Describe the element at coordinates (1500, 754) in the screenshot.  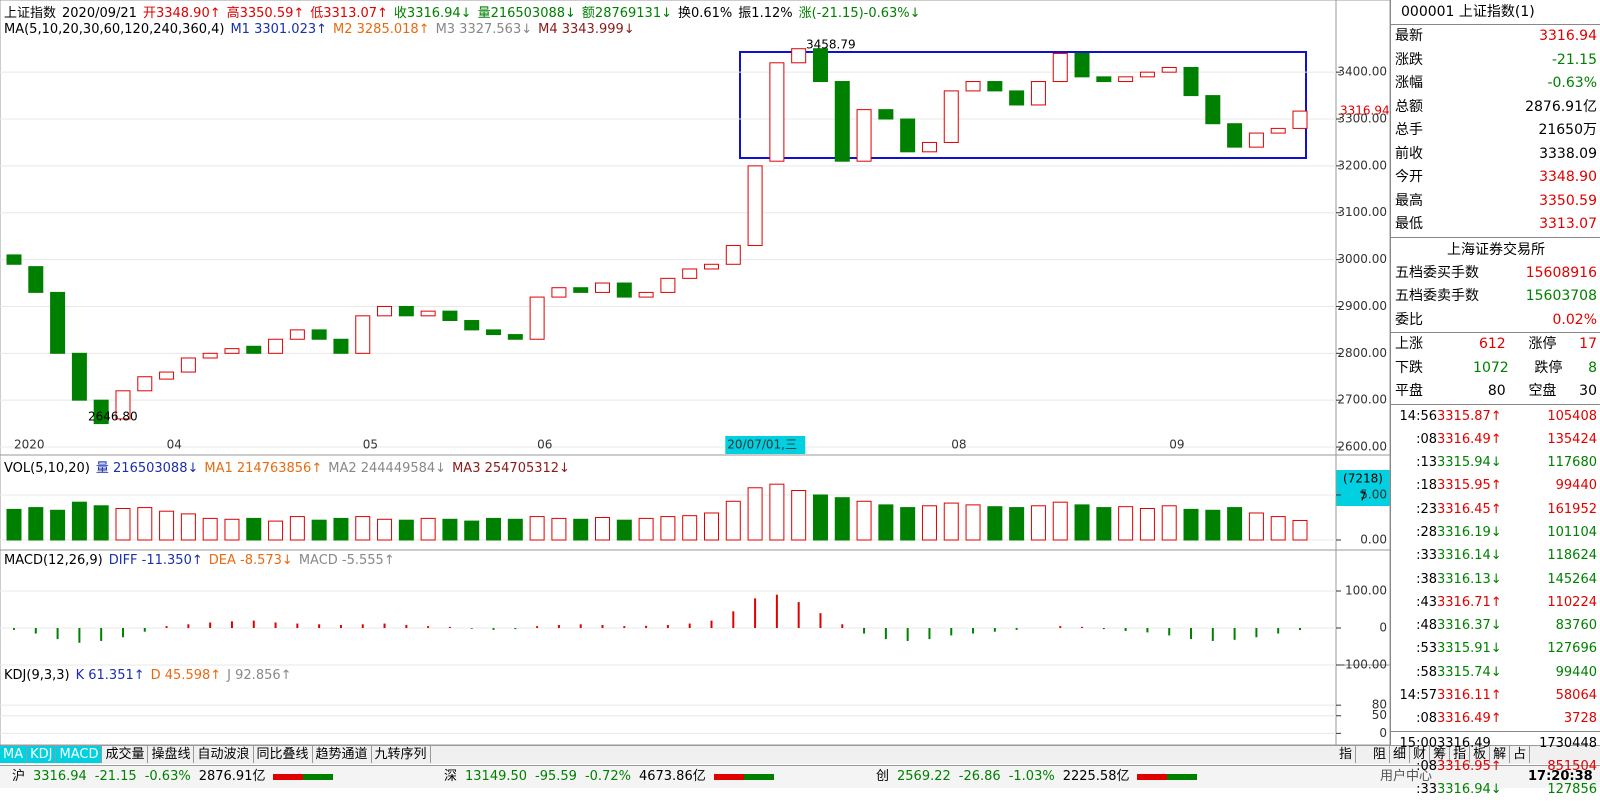
I see `side-tab: 解` at that location.